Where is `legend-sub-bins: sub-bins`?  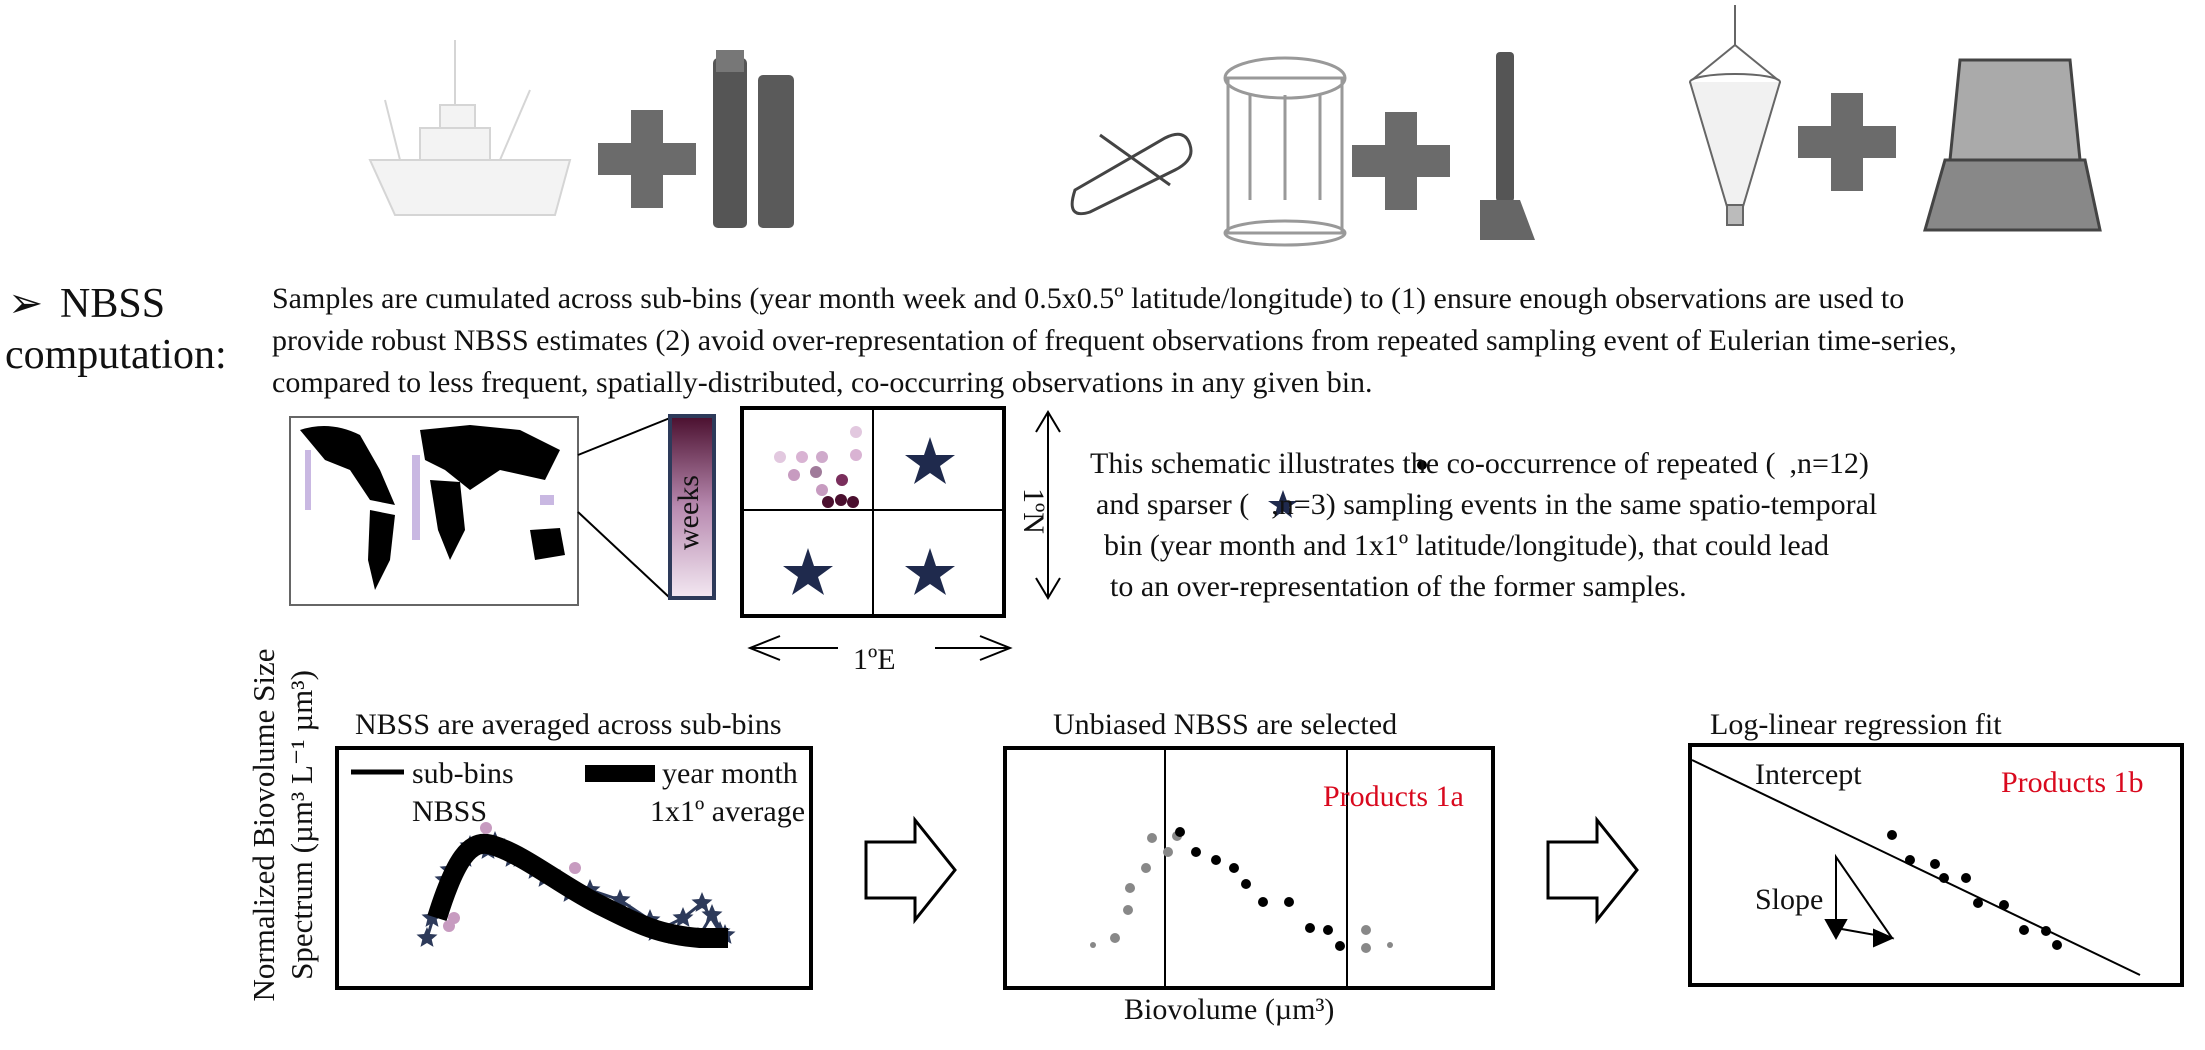
legend-sub-bins: sub-bins is located at coordinates (463, 773).